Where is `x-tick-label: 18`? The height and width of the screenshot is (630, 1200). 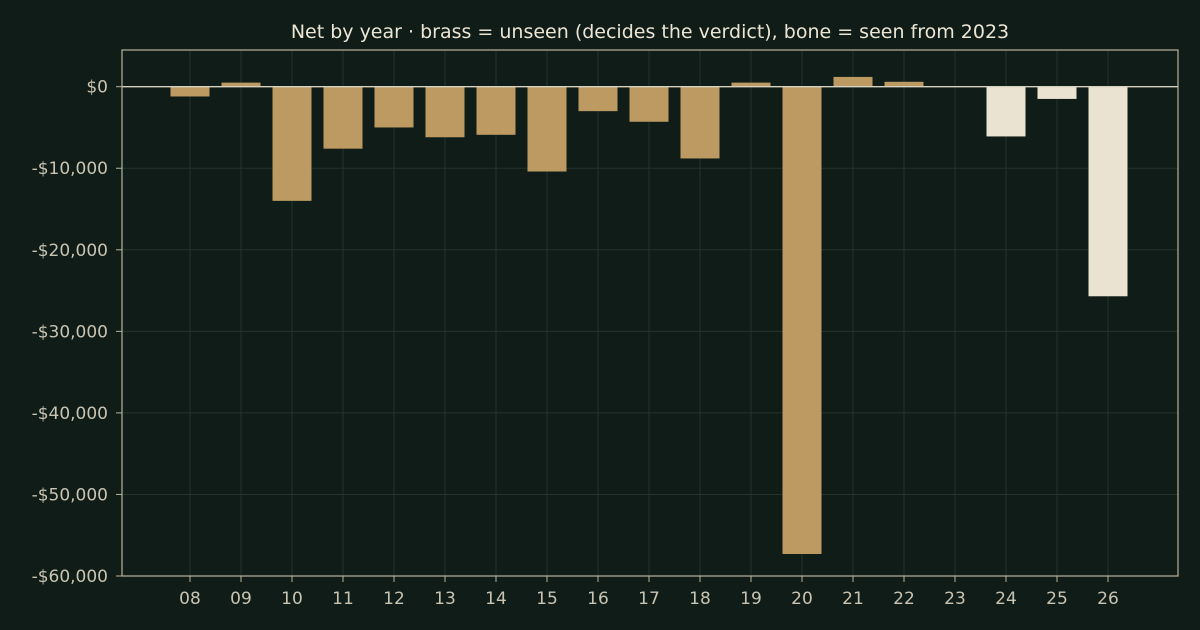 x-tick-label: 18 is located at coordinates (700, 599).